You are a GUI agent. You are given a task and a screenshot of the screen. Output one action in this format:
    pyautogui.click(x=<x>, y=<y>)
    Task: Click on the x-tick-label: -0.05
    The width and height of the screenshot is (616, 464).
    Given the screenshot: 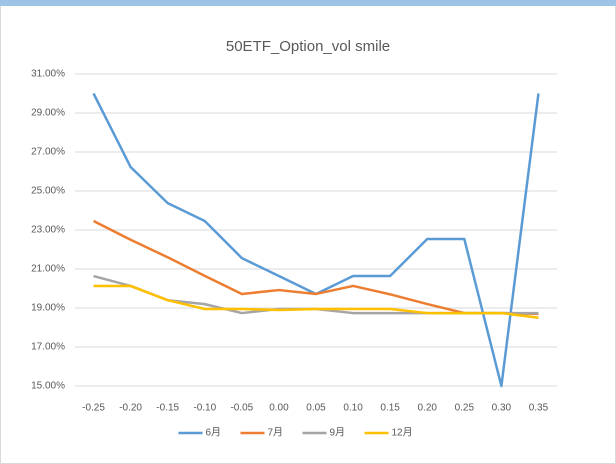 What is the action you would take?
    pyautogui.click(x=241, y=408)
    